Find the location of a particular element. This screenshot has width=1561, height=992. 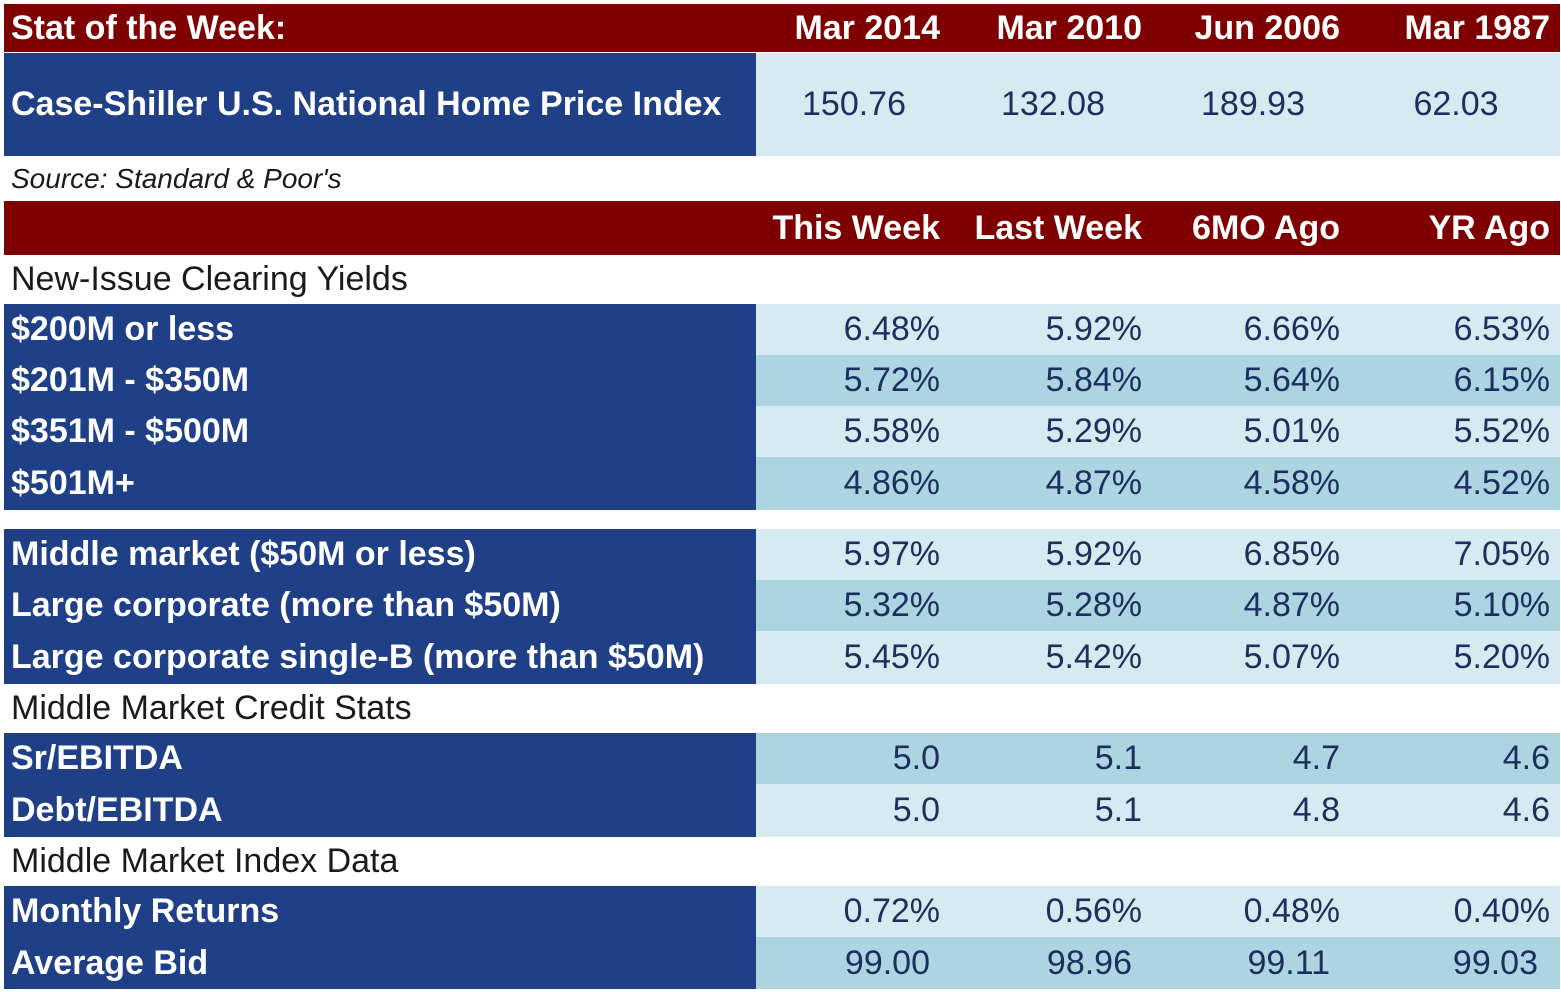

table-row: $351M - $500M 5.58% 5.29% 5.01% 5.52% is located at coordinates (782, 431).